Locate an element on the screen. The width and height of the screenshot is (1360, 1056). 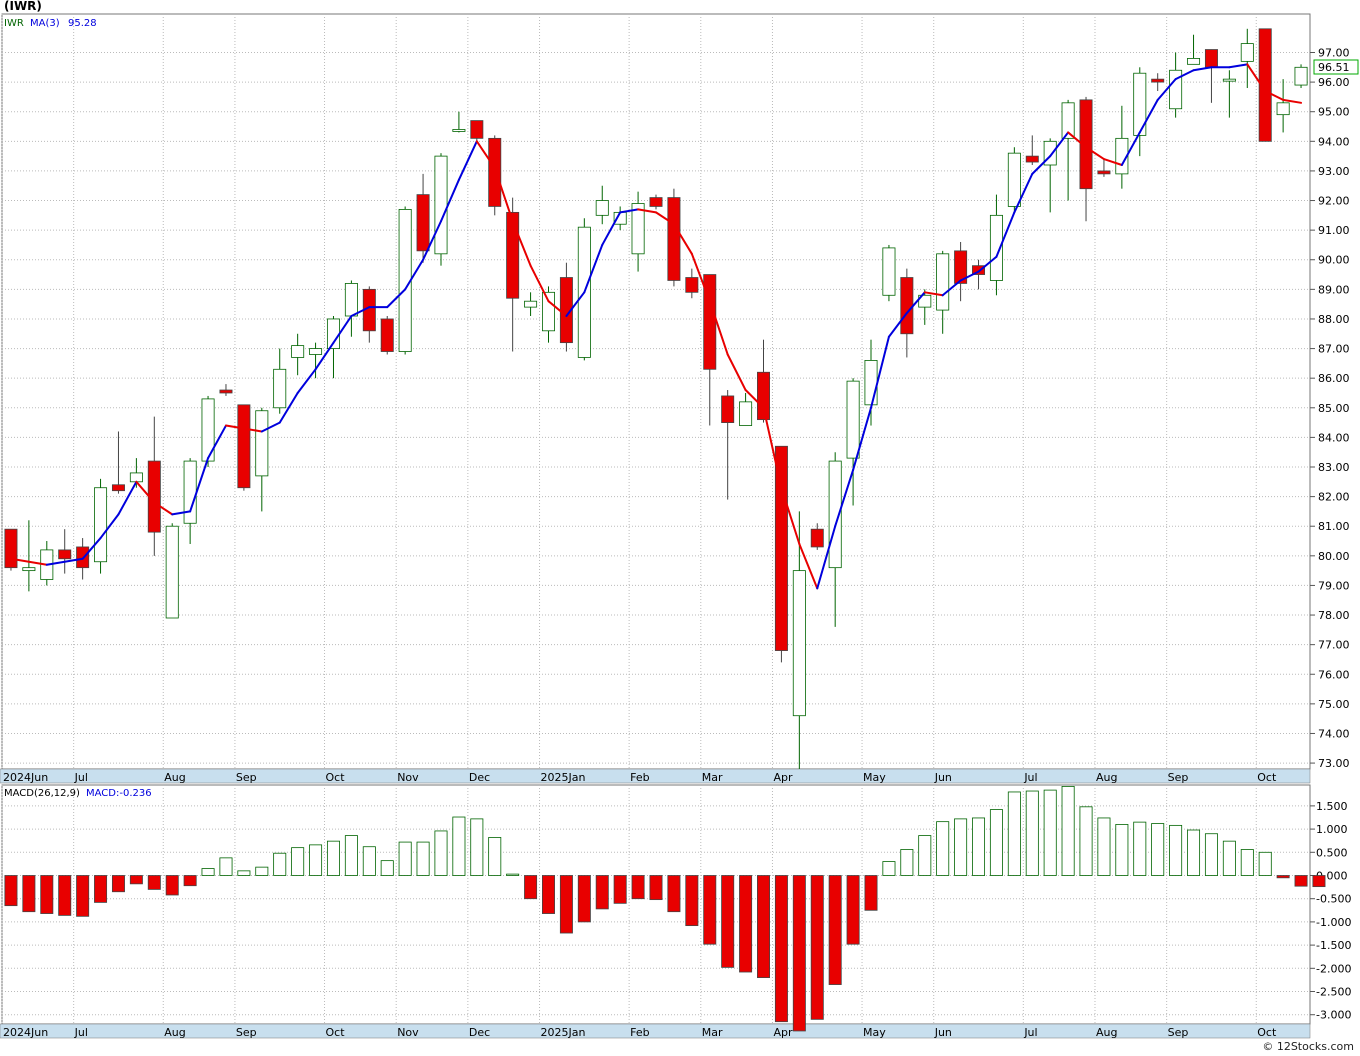
macd-y-tick-label: 0.500 is located at coordinates (1332, 852).